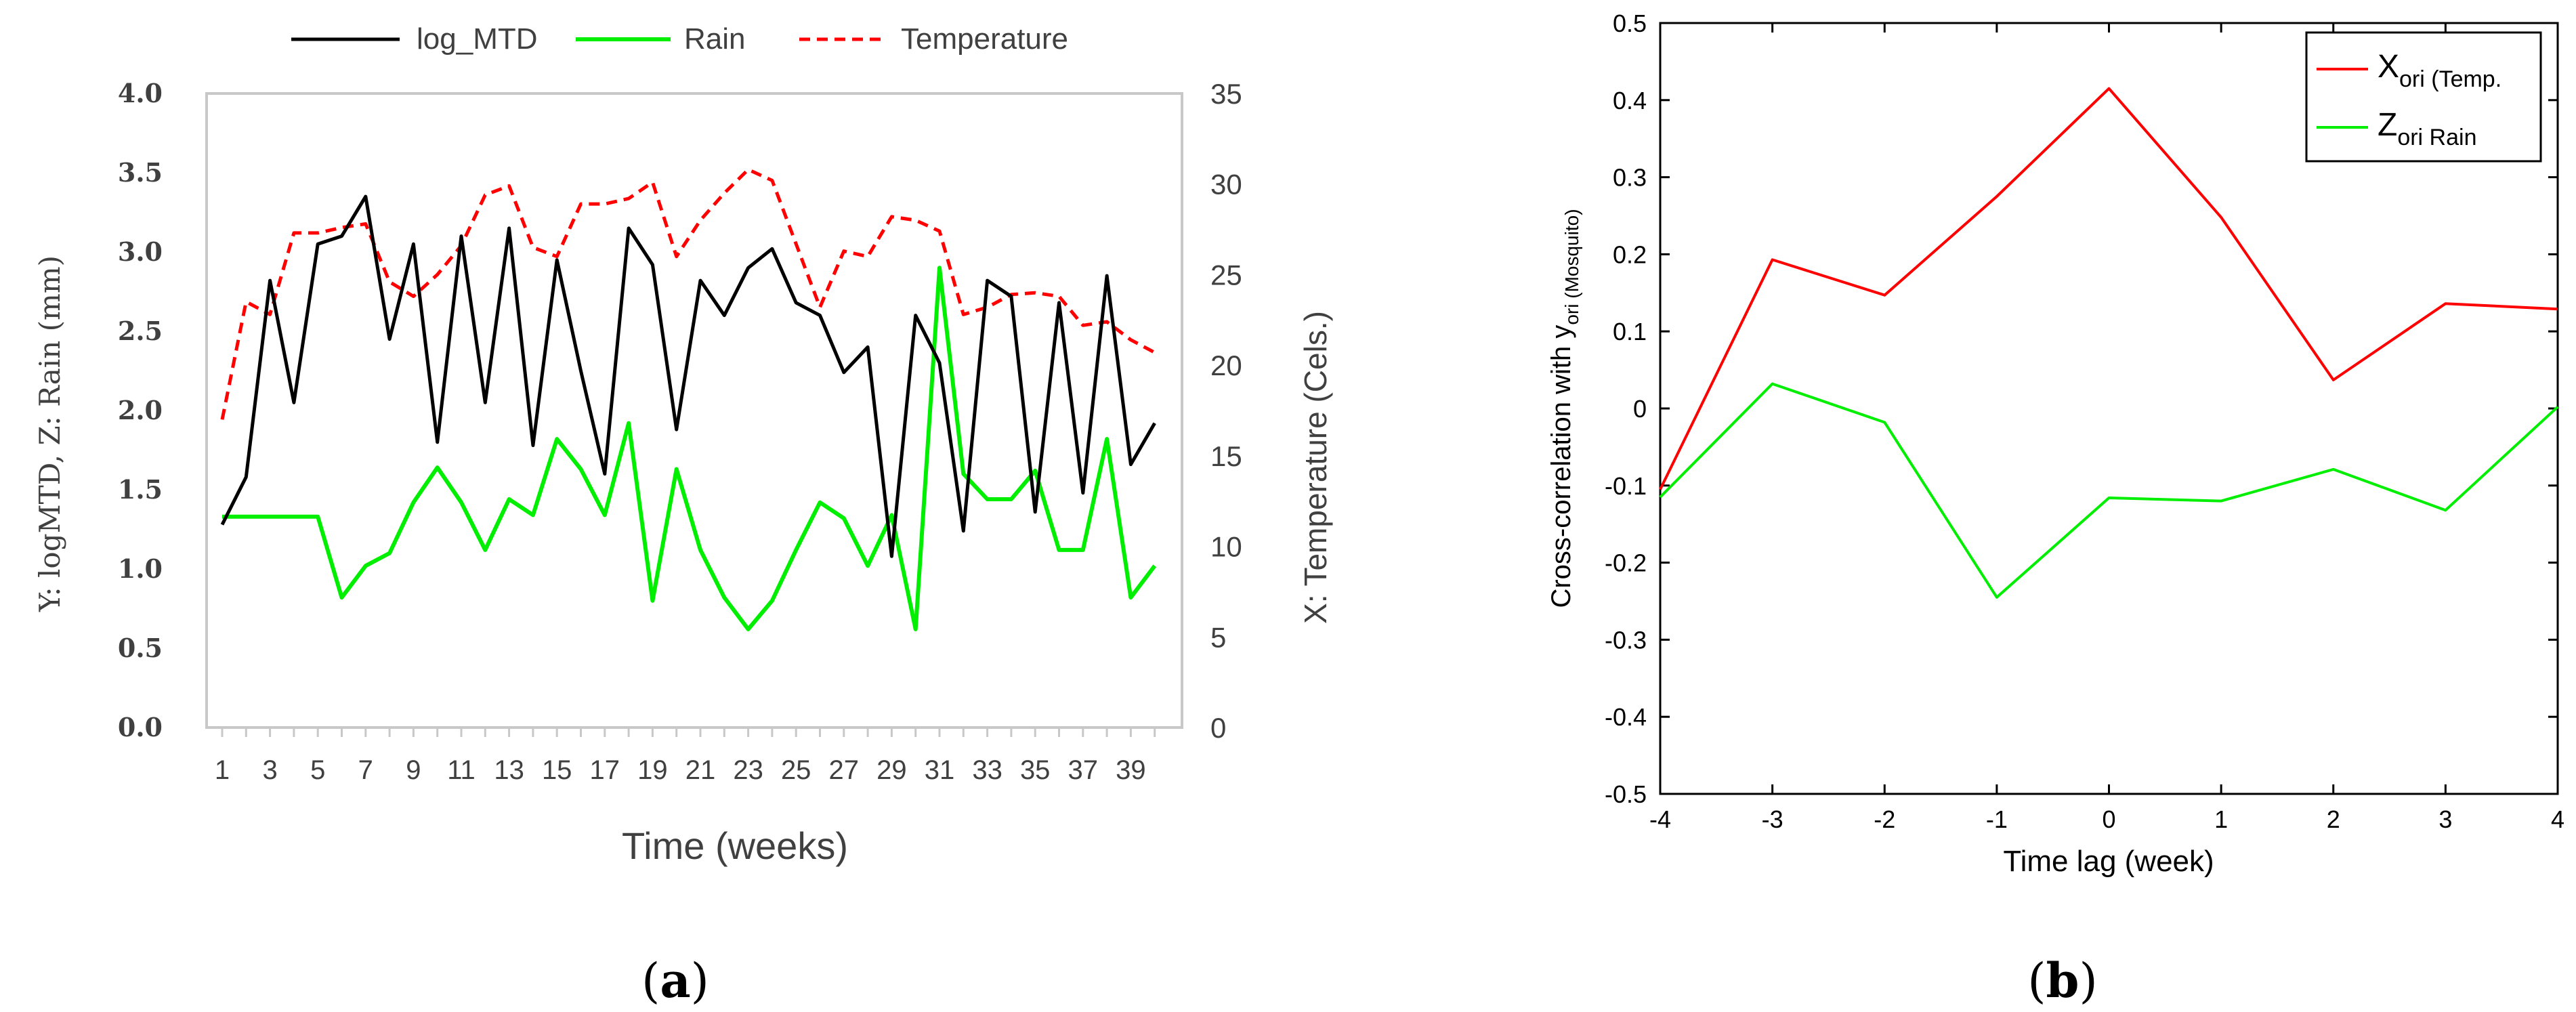  What do you see at coordinates (940, 770) in the screenshot?
I see `x-tick-label-a: 31` at bounding box center [940, 770].